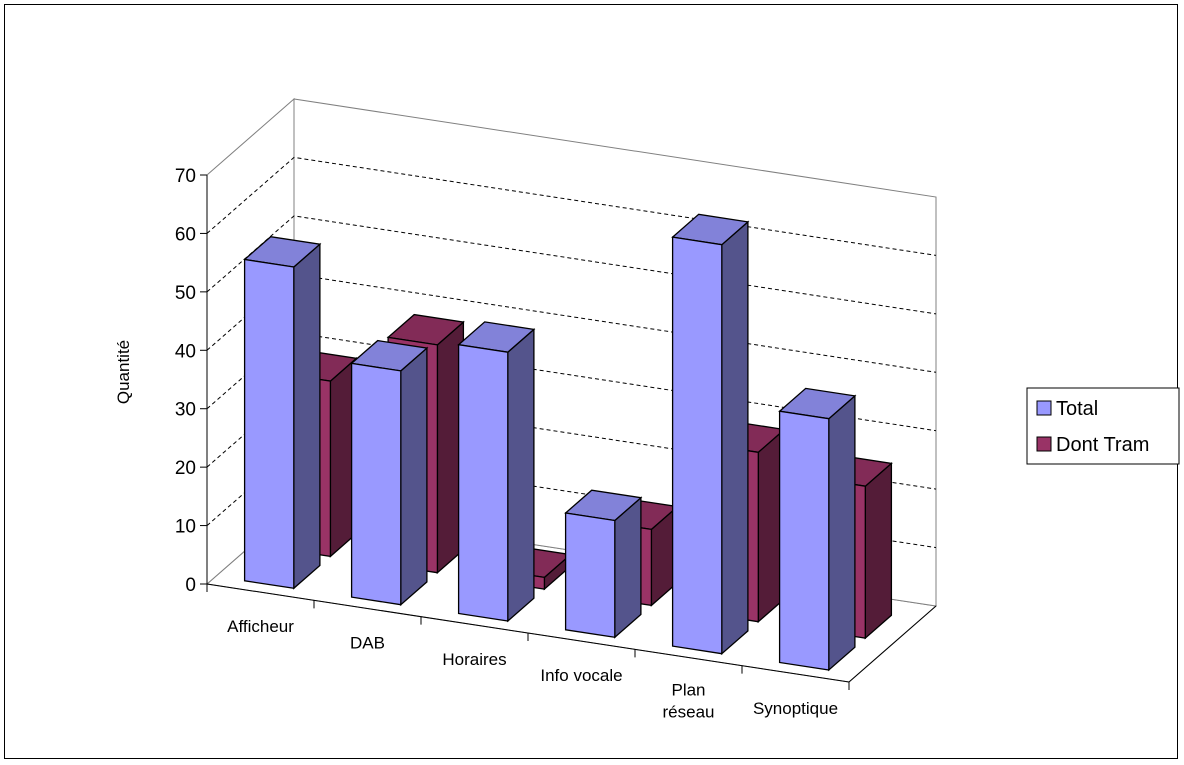  Describe the element at coordinates (1044, 444) in the screenshot. I see `legend-swatch-dont-tram` at that location.